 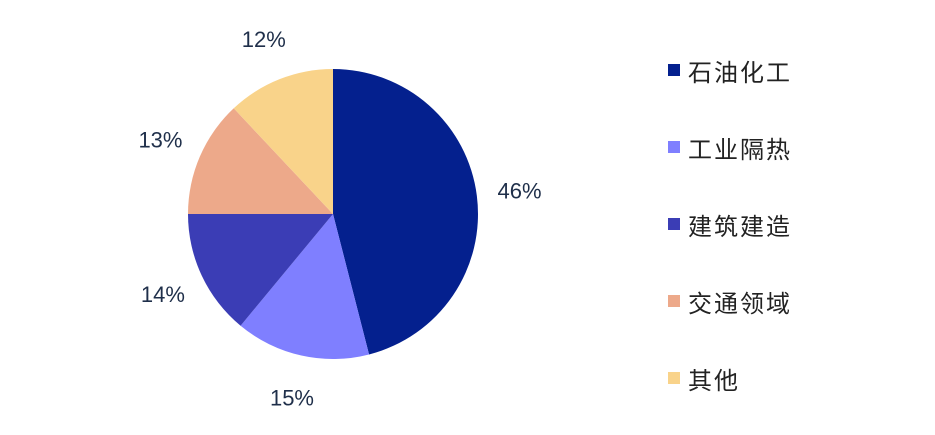 I want to click on legend-label: 石油化工, so click(x=740, y=72).